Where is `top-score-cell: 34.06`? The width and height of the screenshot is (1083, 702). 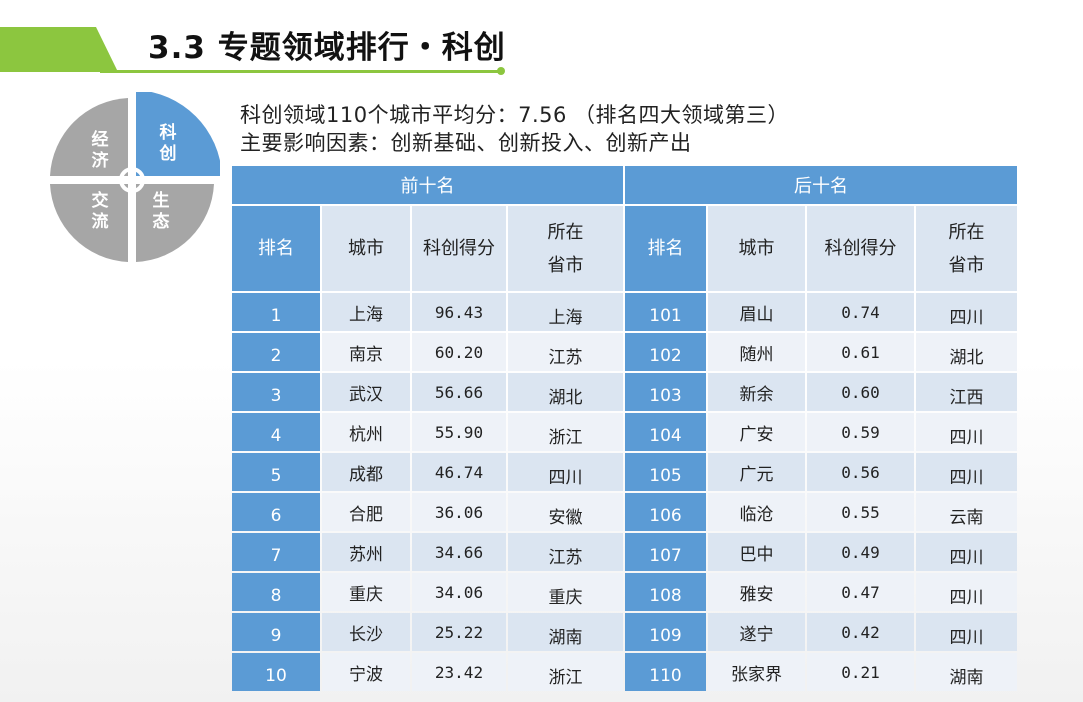 top-score-cell: 34.06 is located at coordinates (459, 592).